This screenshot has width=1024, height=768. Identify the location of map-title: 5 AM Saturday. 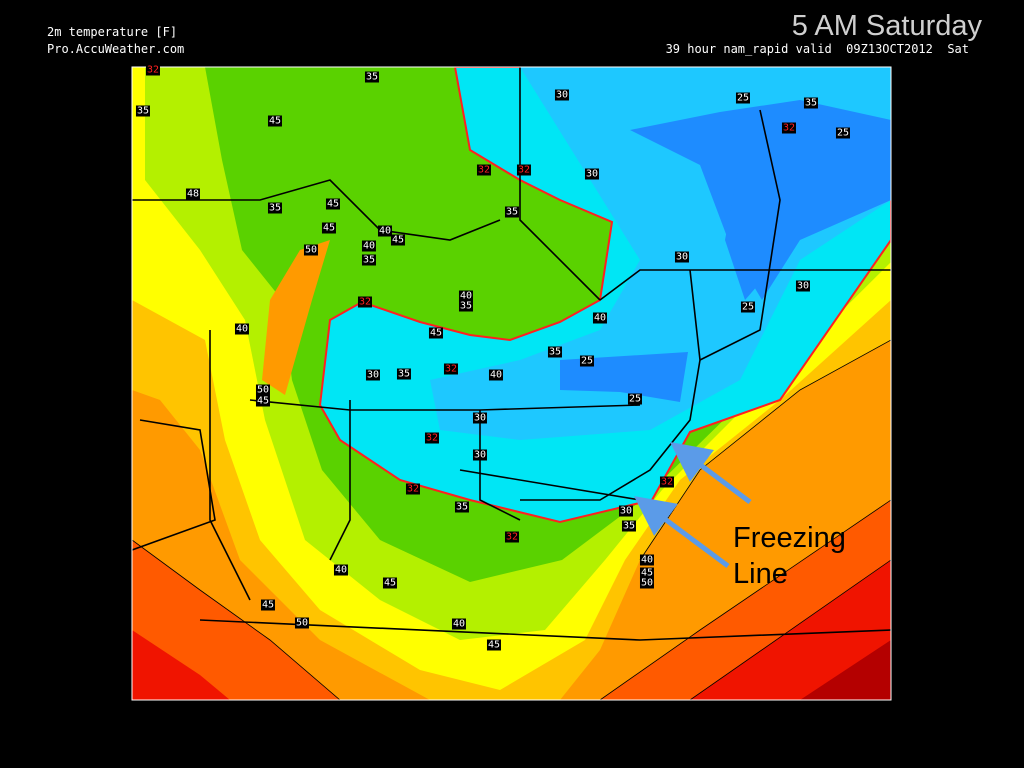
(886, 26).